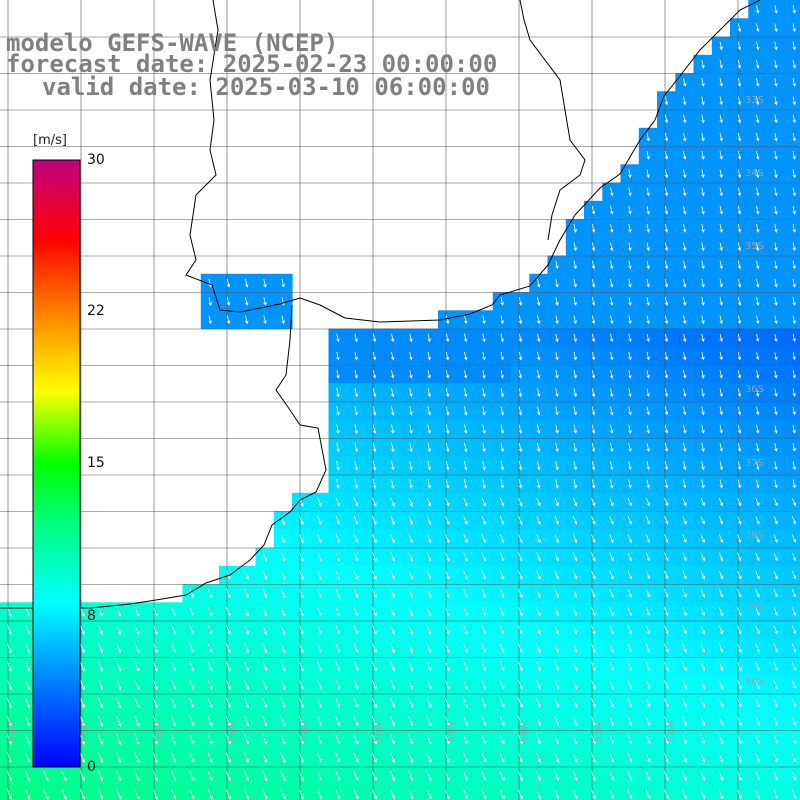  Describe the element at coordinates (96, 311) in the screenshot. I see `colorbar-tick-22: 22` at that location.